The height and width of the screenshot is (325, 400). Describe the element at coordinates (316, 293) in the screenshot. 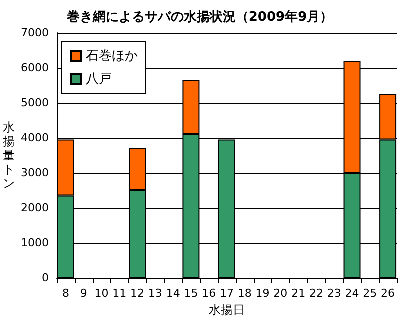

I see `x-tick-label: 22` at that location.